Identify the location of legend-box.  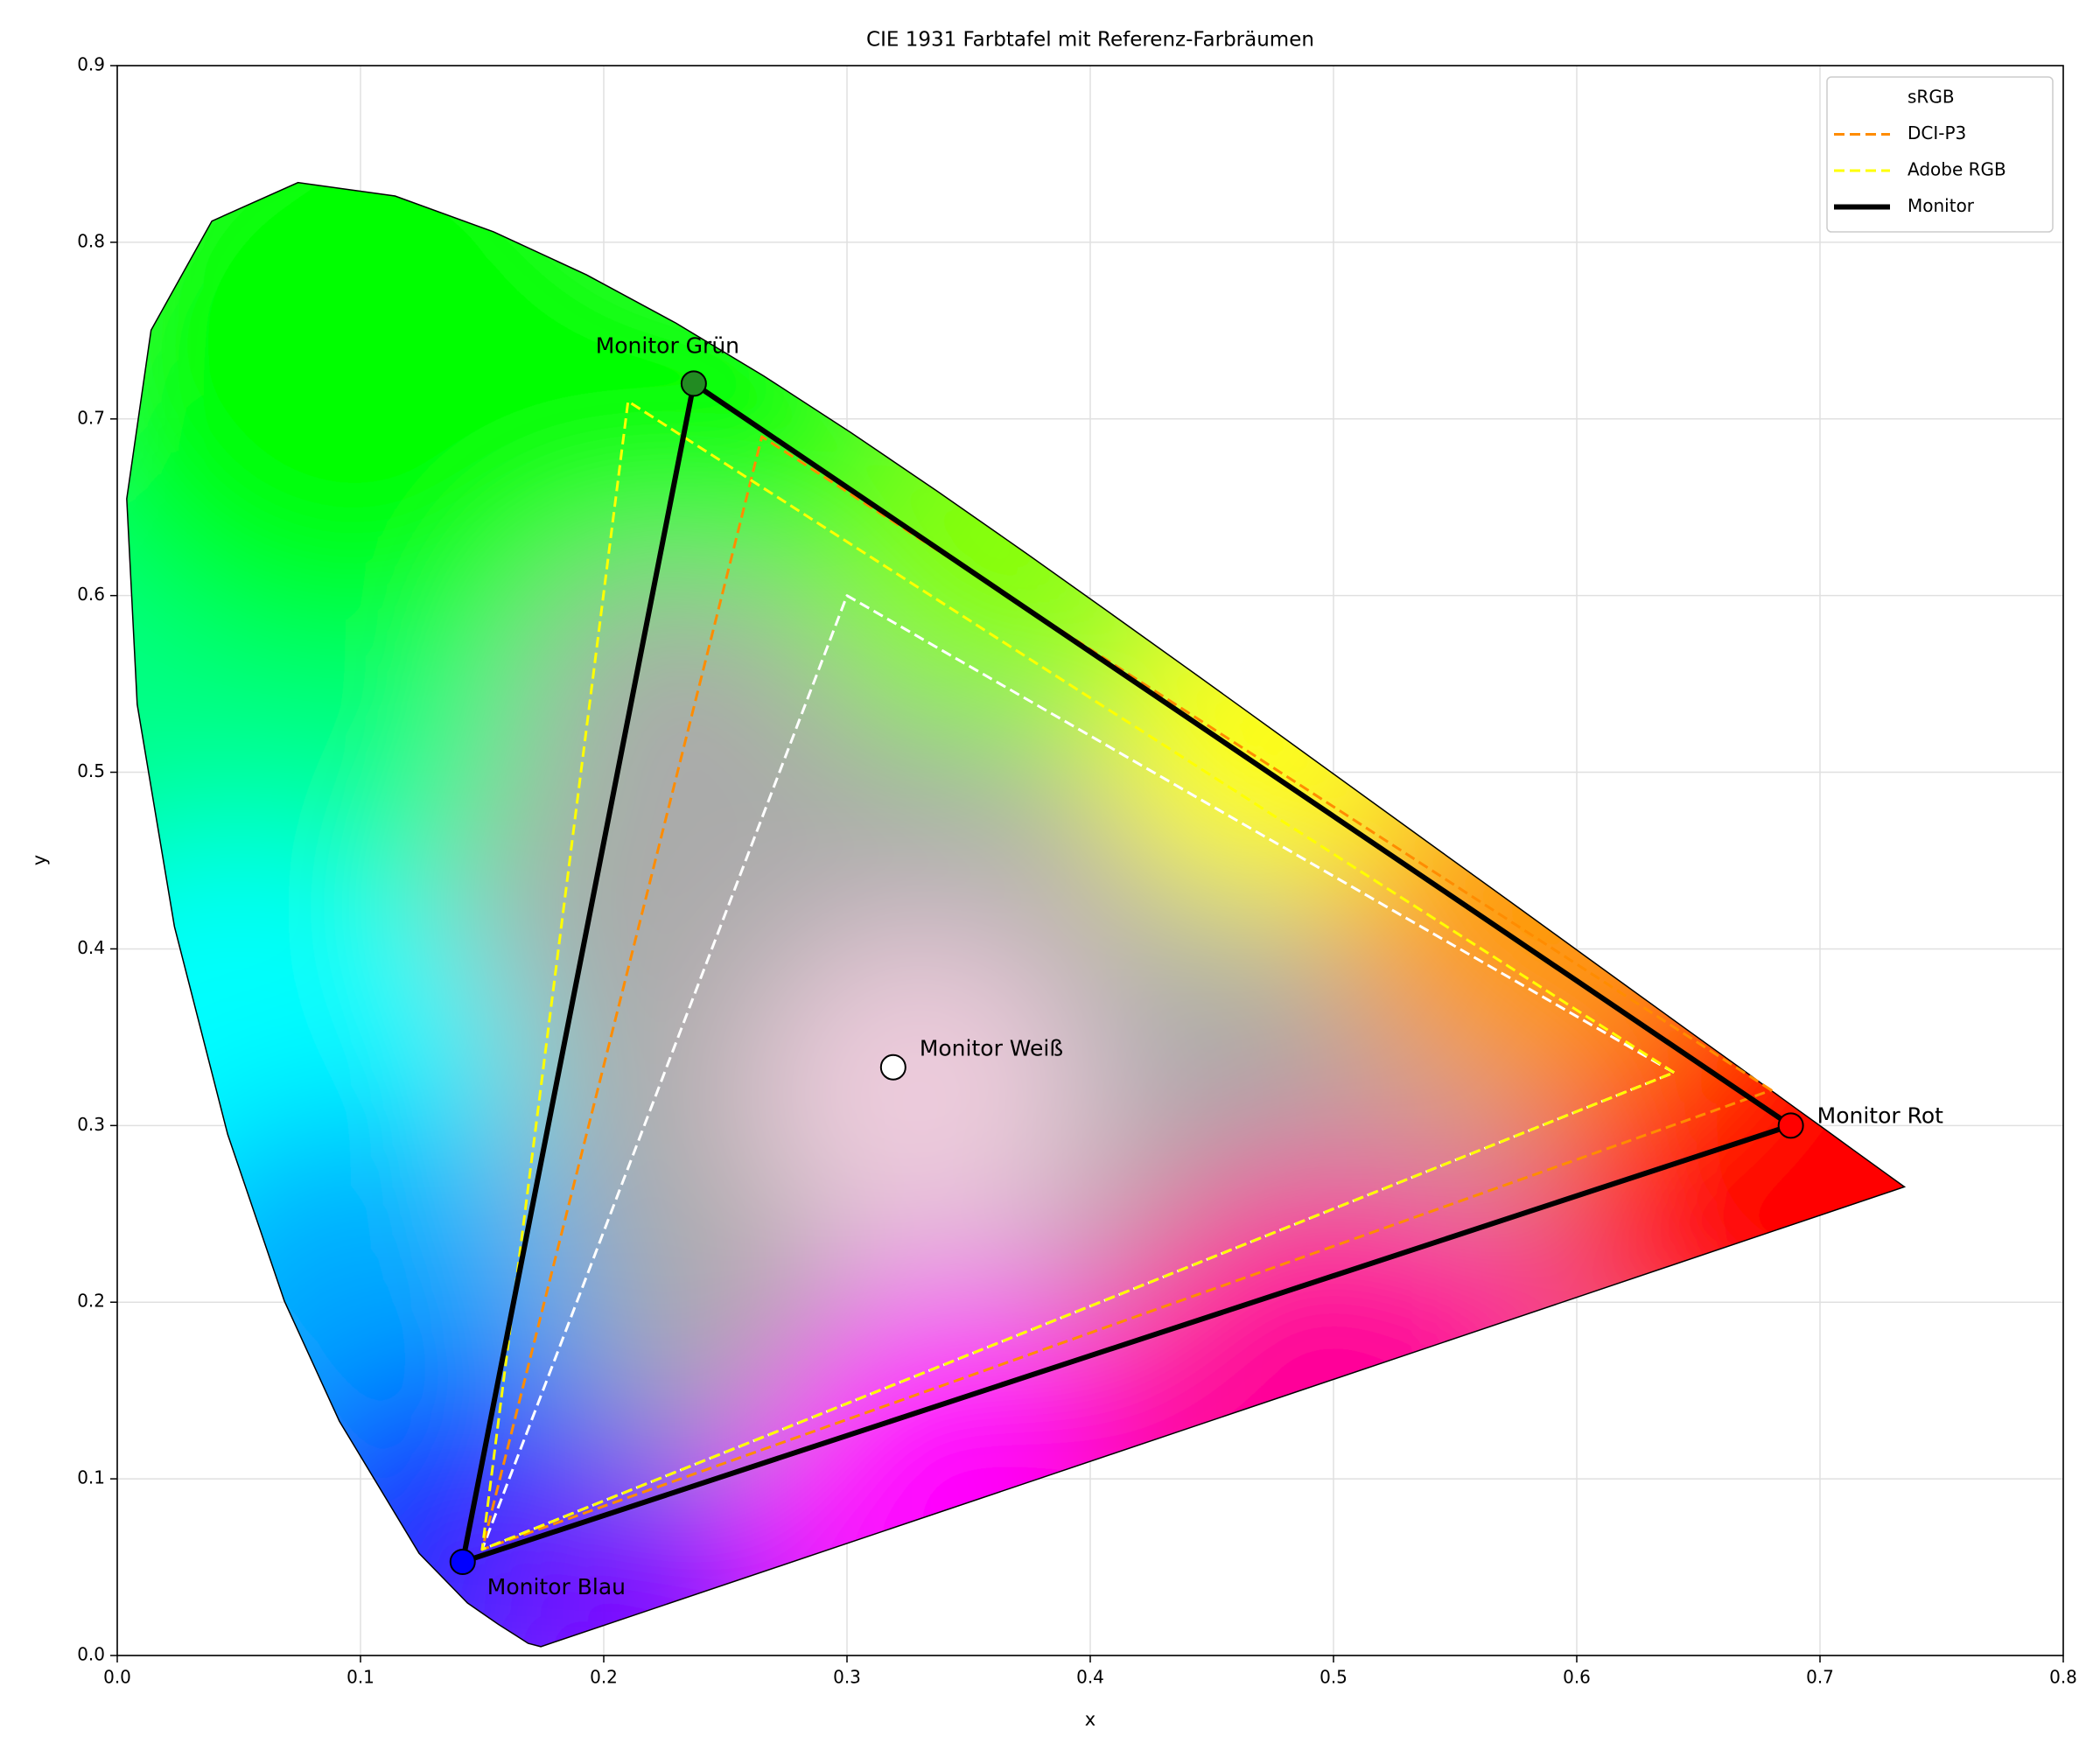
(1940, 154).